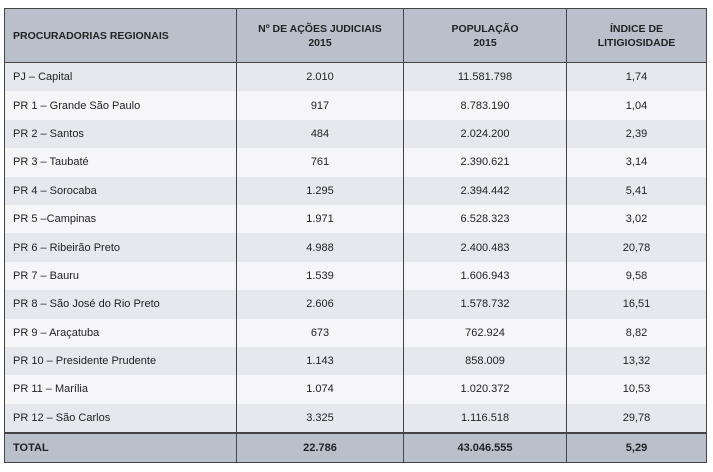 Image resolution: width=713 pixels, height=472 pixels. Describe the element at coordinates (485, 448) in the screenshot. I see `total-population: 43.046.555` at that location.